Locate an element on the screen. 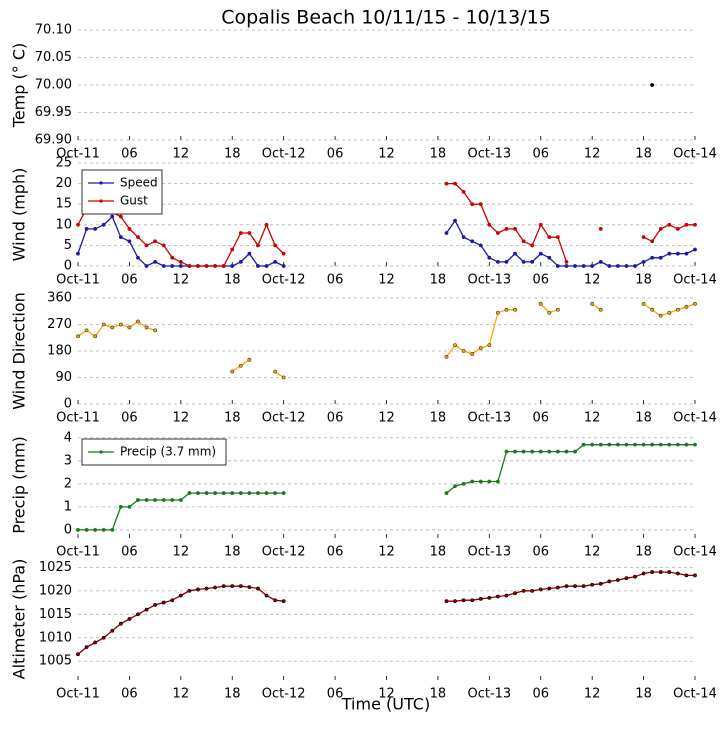 The height and width of the screenshot is (729, 724). x-axis-label: Time (UTC) is located at coordinates (385, 704).